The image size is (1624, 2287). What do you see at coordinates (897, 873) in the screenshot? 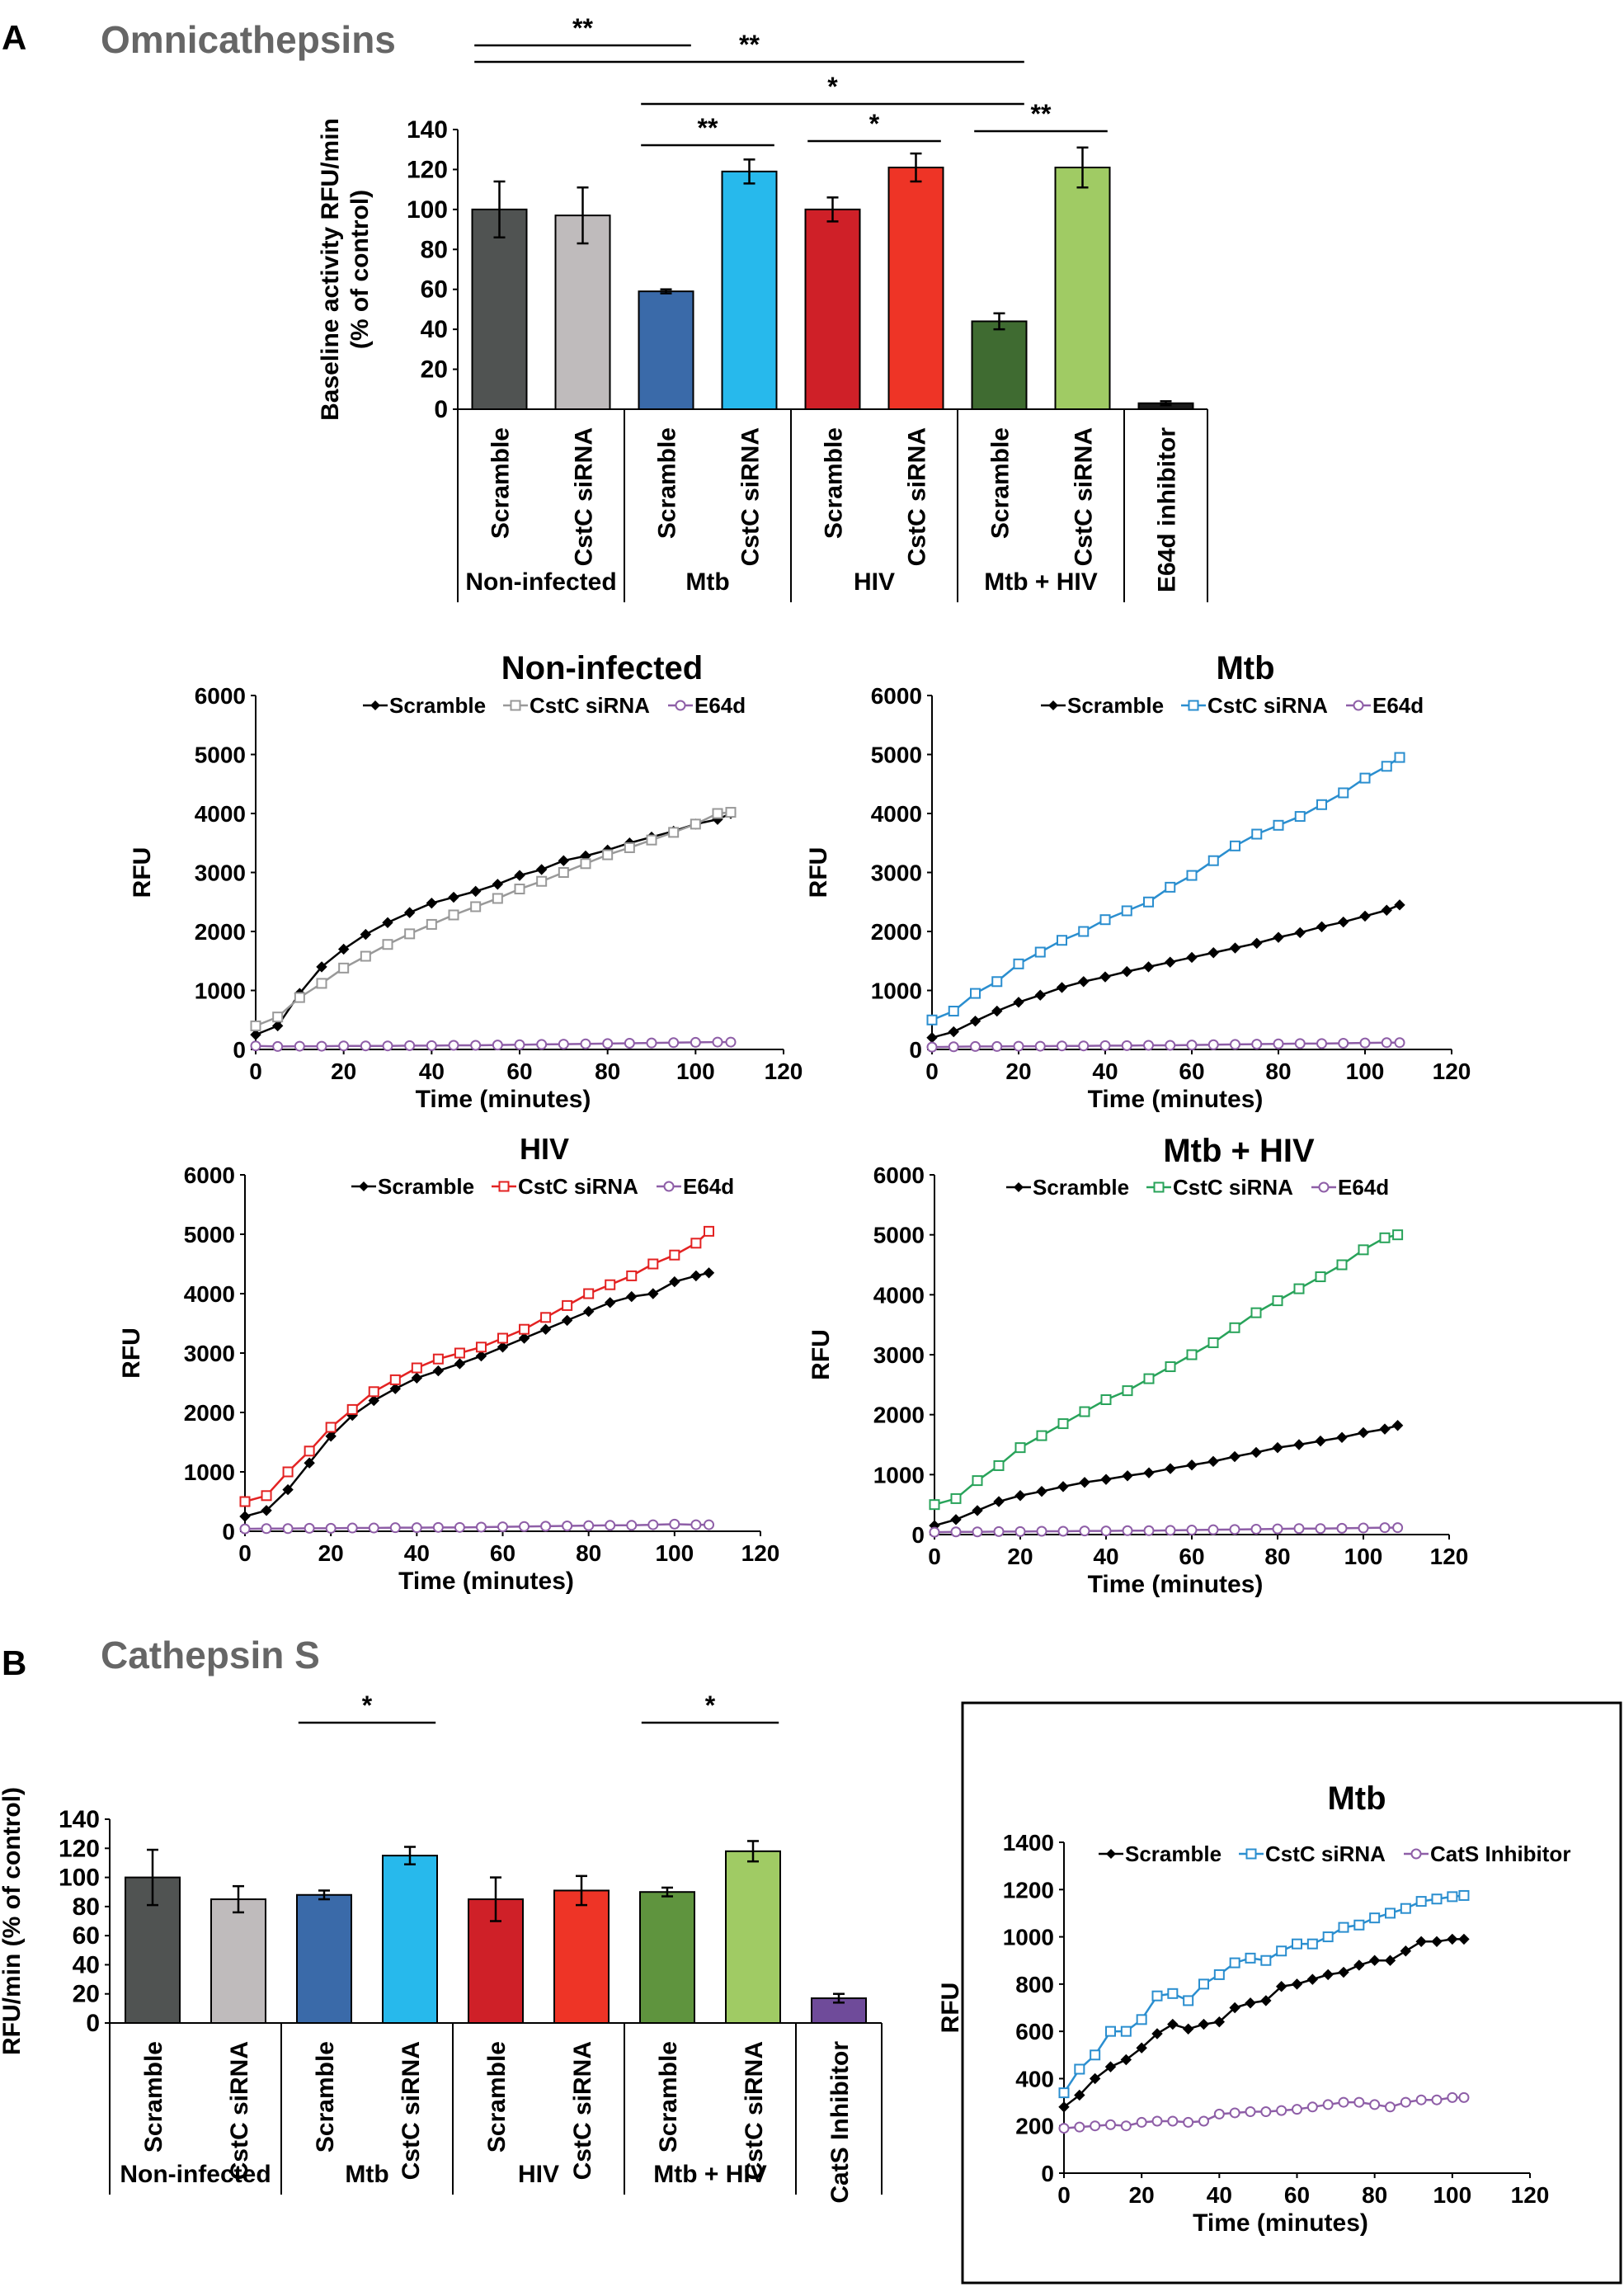
I see `y-tick-label: 3000` at bounding box center [897, 873].